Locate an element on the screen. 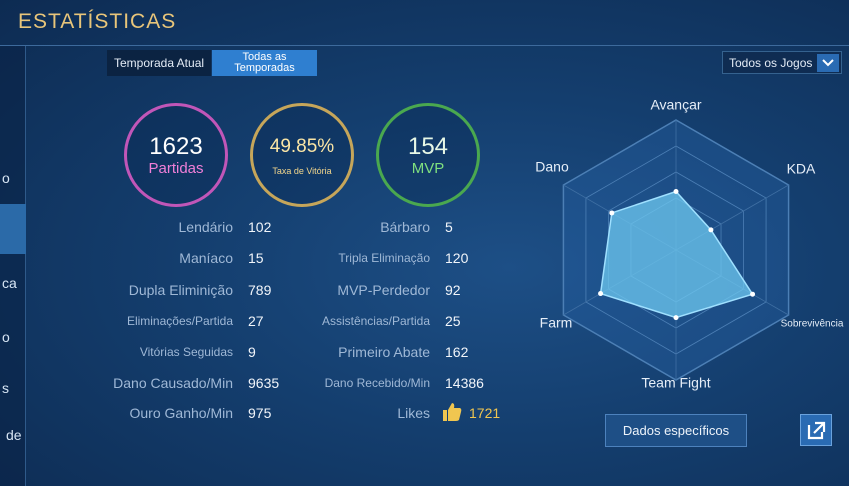 Image resolution: width=849 pixels, height=486 pixels. dropdown-arrow is located at coordinates (828, 63).